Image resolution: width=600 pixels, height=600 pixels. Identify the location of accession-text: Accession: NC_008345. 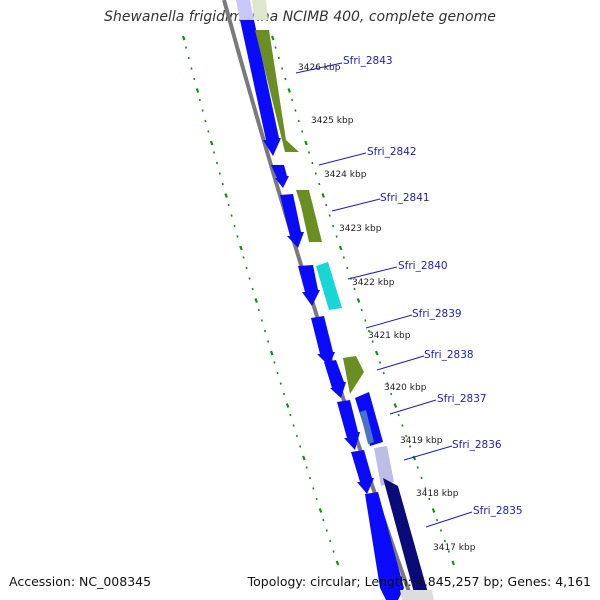
(80, 581).